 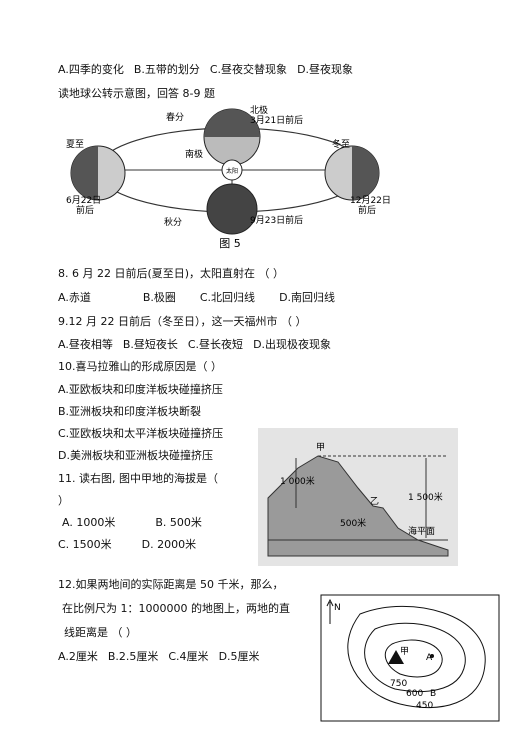 What do you see at coordinates (188, 656) in the screenshot?
I see `option: C.4厘米` at bounding box center [188, 656].